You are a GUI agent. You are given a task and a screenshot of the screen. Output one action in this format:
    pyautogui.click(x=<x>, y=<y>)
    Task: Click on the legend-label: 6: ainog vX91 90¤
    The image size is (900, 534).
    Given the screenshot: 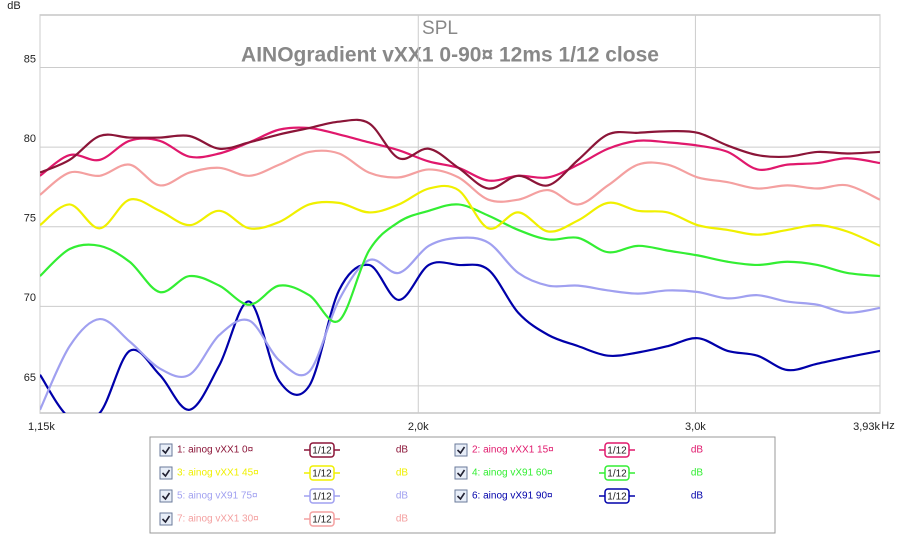 What is the action you would take?
    pyautogui.click(x=512, y=496)
    